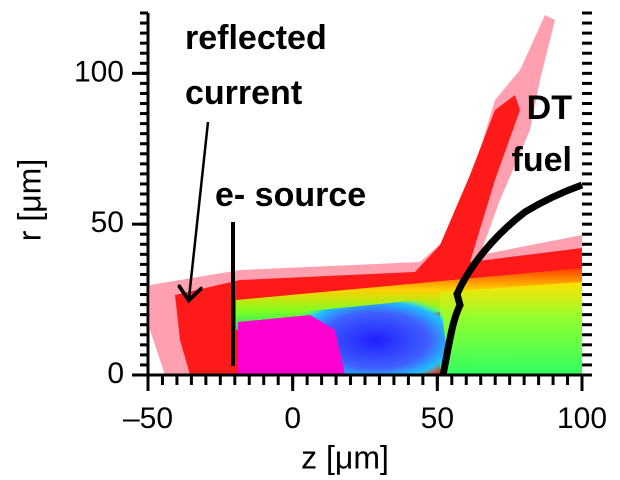 The image size is (620, 480). I want to click on x-axis-label: z [μm], so click(345, 457).